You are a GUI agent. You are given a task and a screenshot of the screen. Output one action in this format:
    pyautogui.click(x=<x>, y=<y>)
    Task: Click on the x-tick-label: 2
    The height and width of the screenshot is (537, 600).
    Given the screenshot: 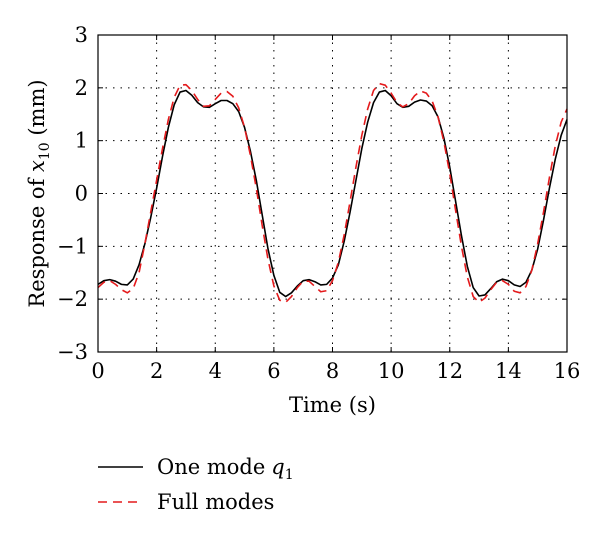 What is the action you would take?
    pyautogui.click(x=156, y=371)
    